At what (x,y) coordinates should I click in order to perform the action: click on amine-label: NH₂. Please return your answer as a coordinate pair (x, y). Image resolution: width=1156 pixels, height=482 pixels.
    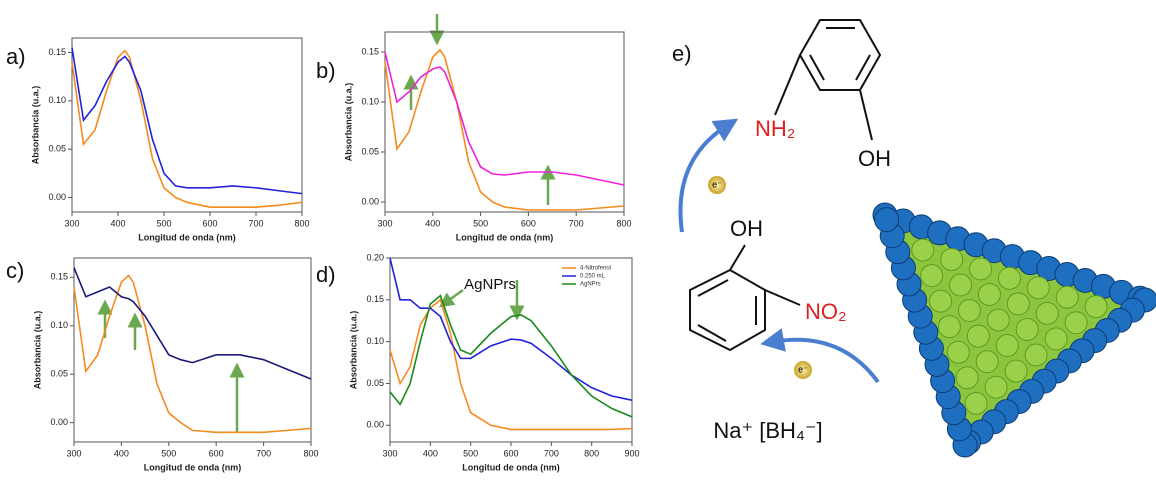
    Looking at the image, I should click on (775, 128).